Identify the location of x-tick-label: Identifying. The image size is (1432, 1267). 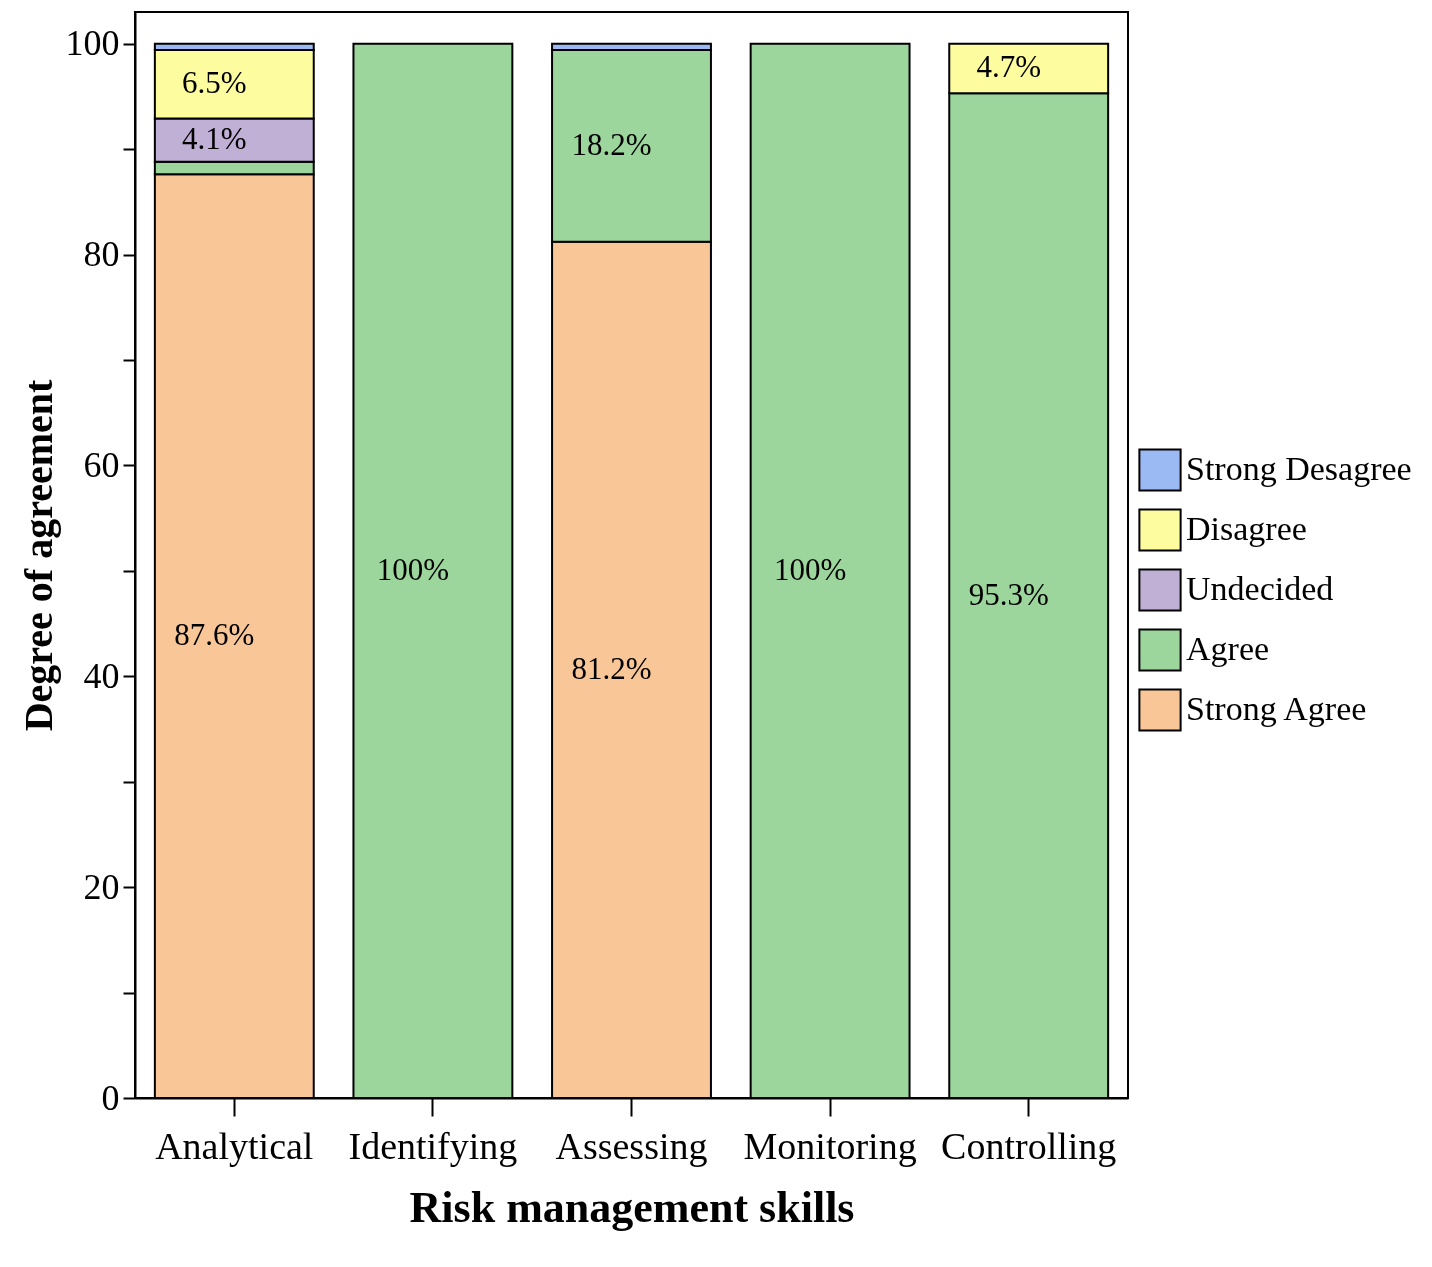
(433, 1145).